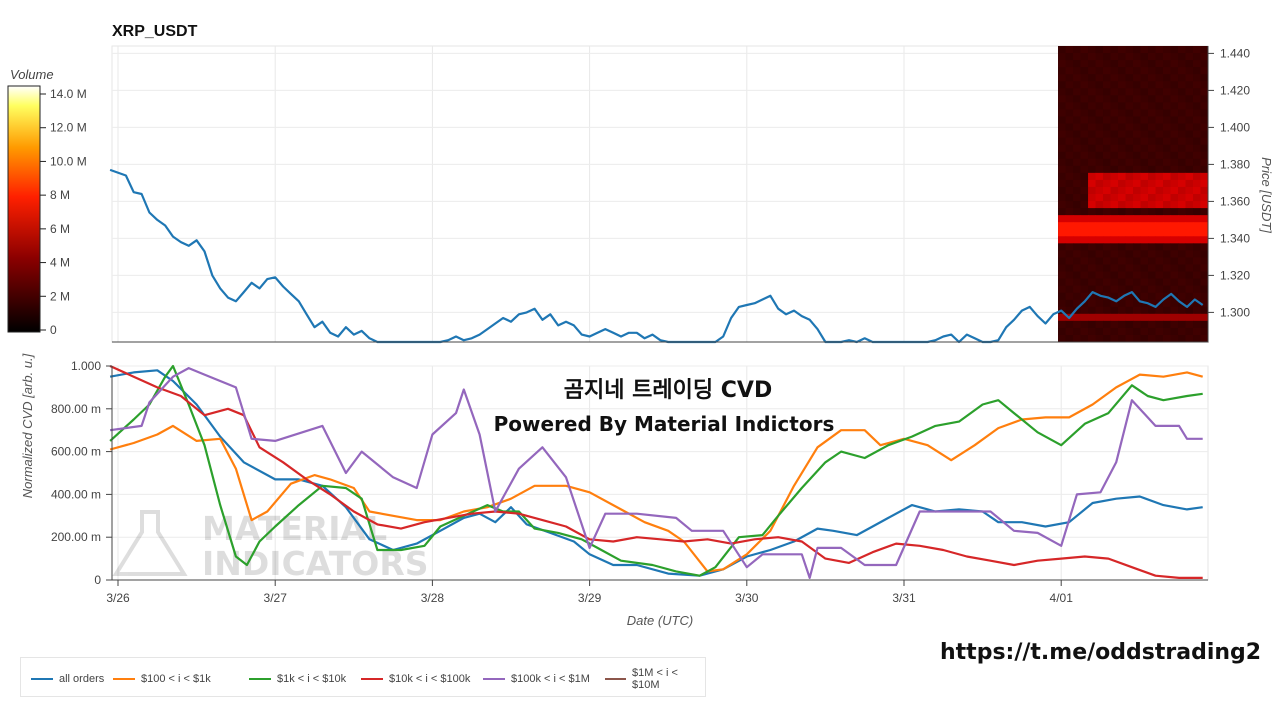 This screenshot has height=702, width=1280. I want to click on legend-item-s1k_10k: $1k < i < $10k, so click(297, 679).